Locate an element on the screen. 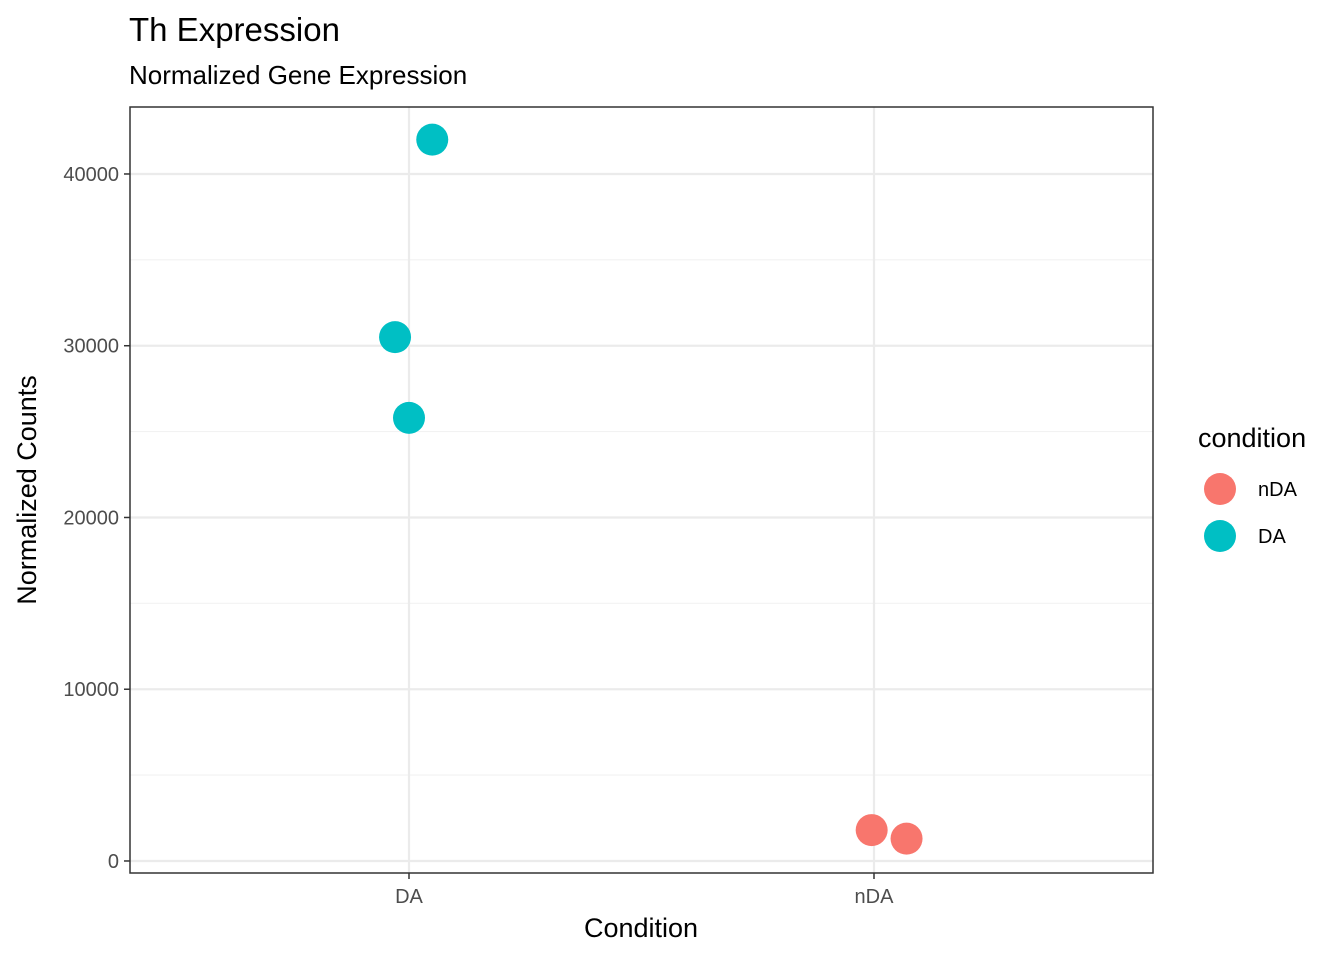 The image size is (1344, 960). x-axis-title: Condition is located at coordinates (641, 928).